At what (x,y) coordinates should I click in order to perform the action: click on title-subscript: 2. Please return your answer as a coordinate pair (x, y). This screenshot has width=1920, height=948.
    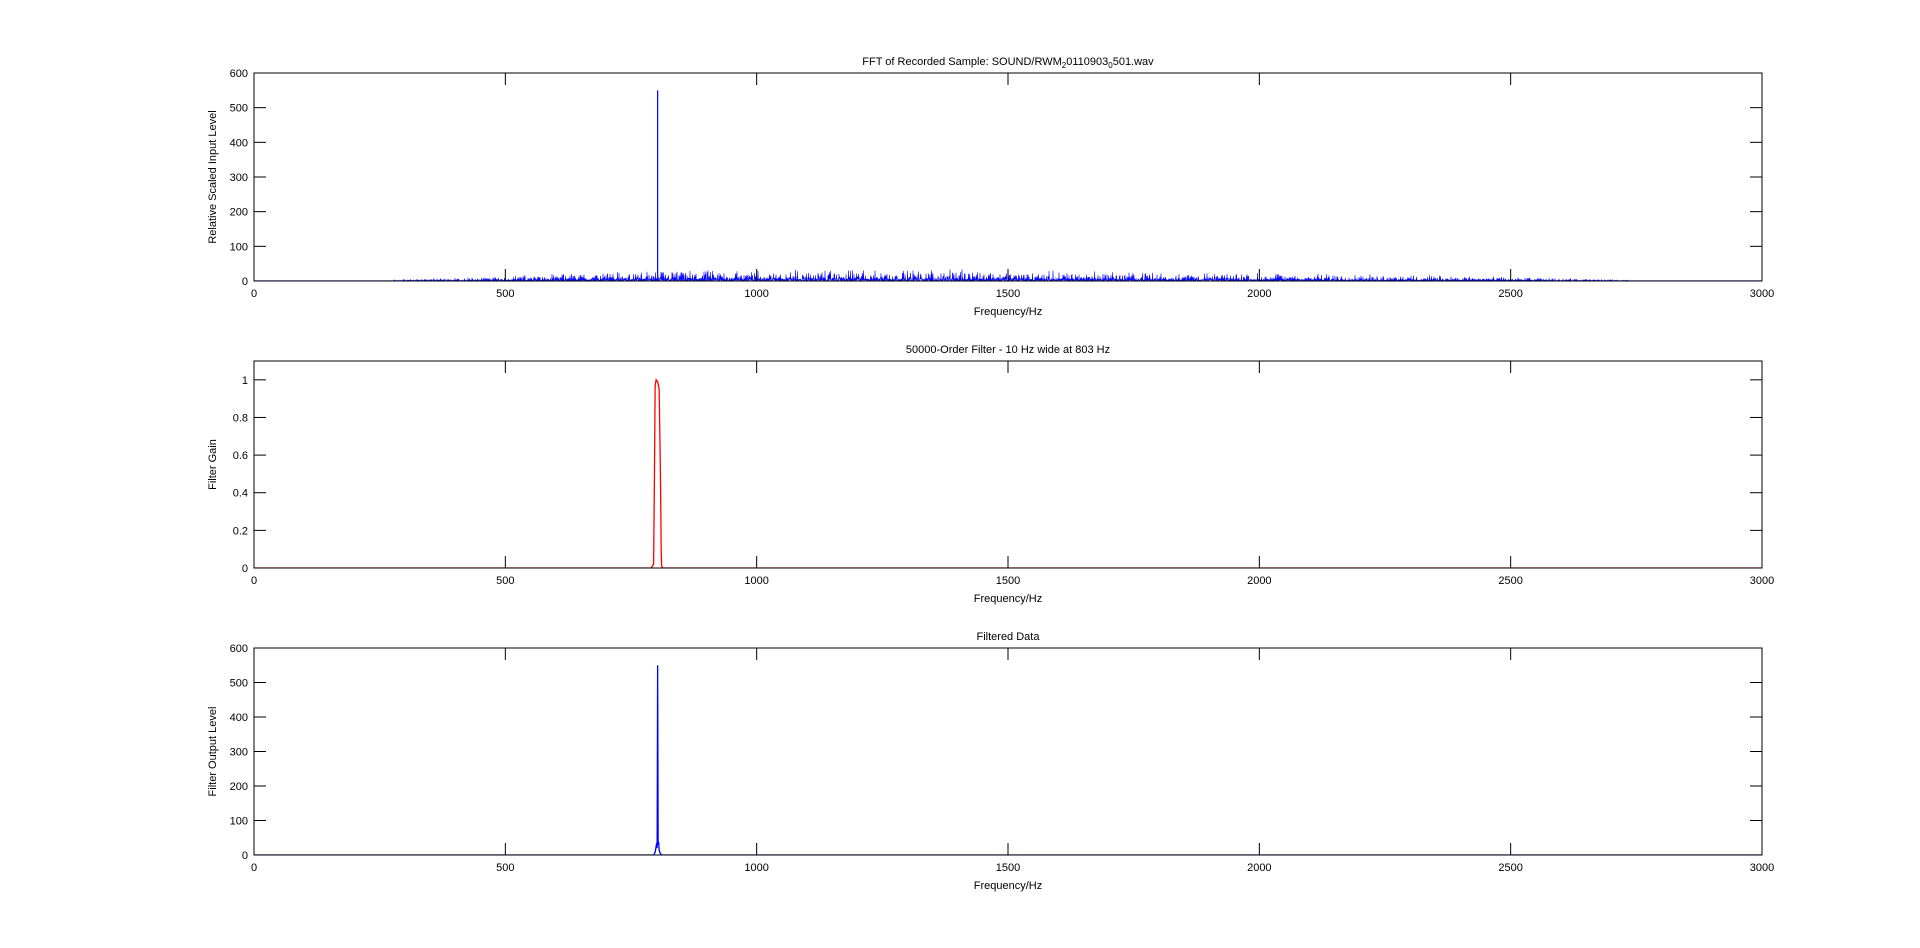
    Looking at the image, I should click on (1064, 65).